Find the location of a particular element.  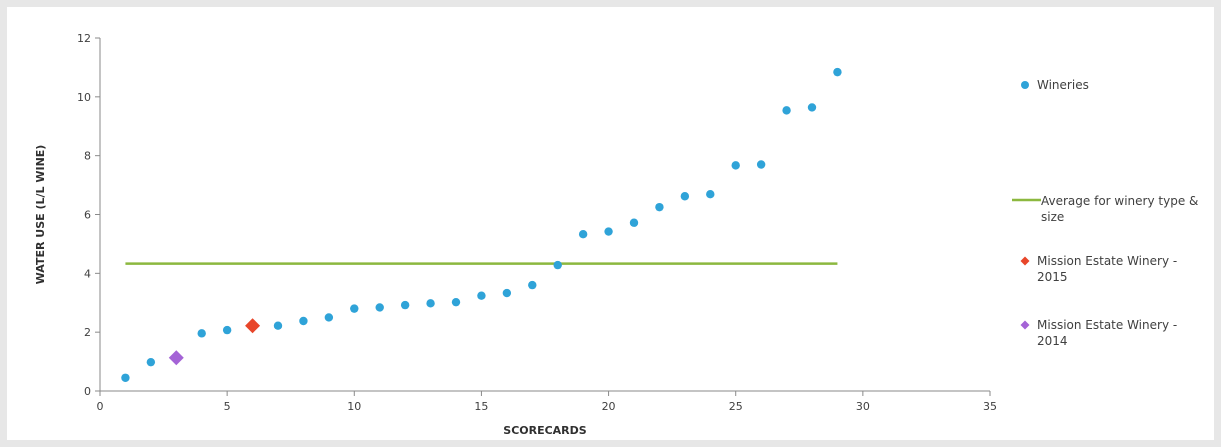

legend-marker-wineries is located at coordinates (1025, 85).